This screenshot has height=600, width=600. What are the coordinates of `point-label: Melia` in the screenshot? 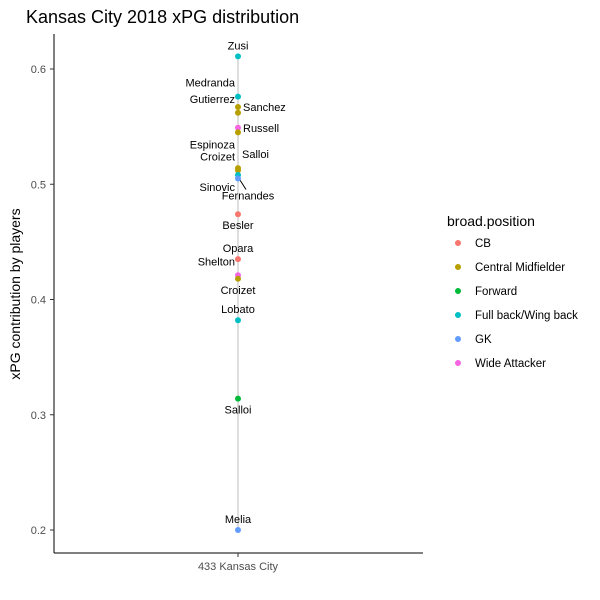 It's located at (238, 520).